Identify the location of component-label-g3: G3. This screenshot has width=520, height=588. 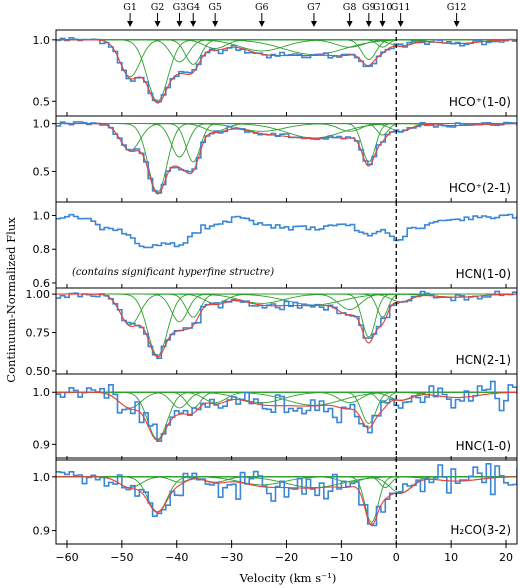
(180, 7).